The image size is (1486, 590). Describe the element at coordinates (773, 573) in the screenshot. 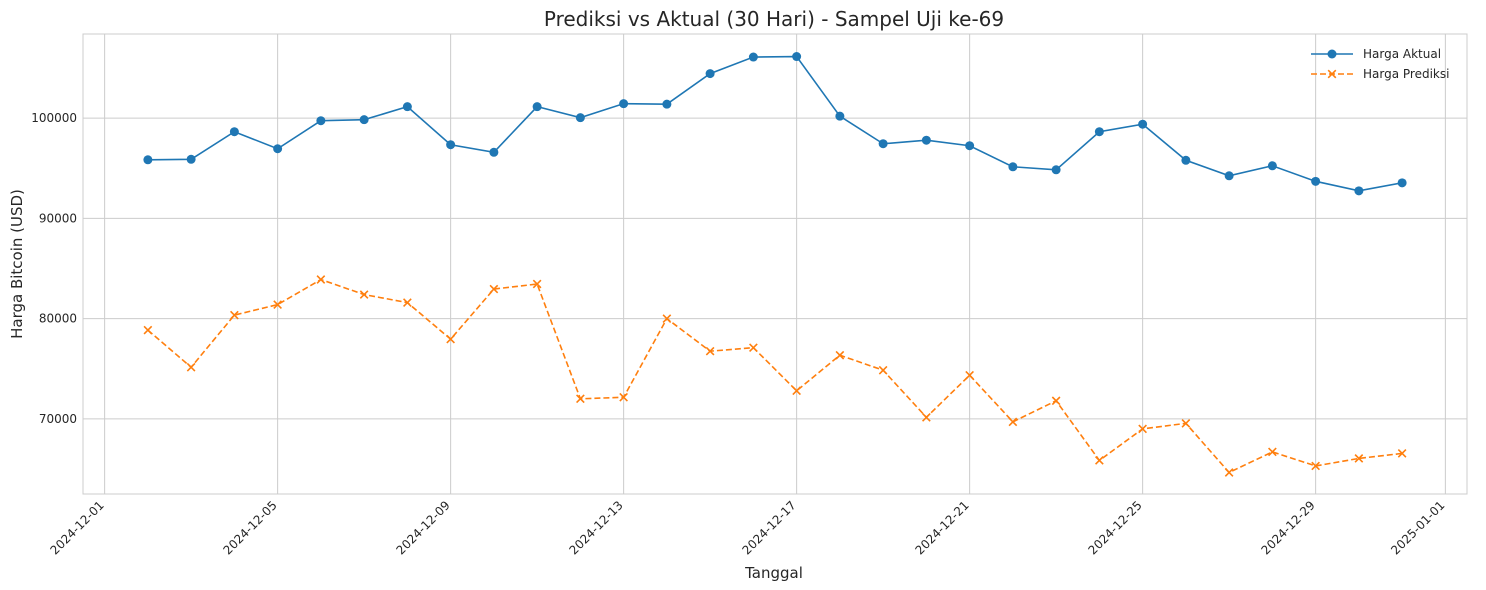

I see `x-axis-label: Tanggal` at that location.